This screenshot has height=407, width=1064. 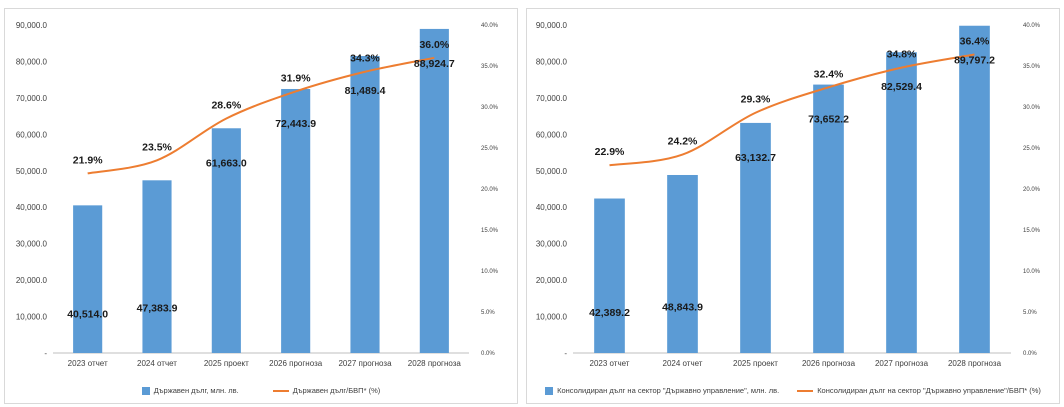 I want to click on y2-tick-label: 0.0%, so click(x=1030, y=354).